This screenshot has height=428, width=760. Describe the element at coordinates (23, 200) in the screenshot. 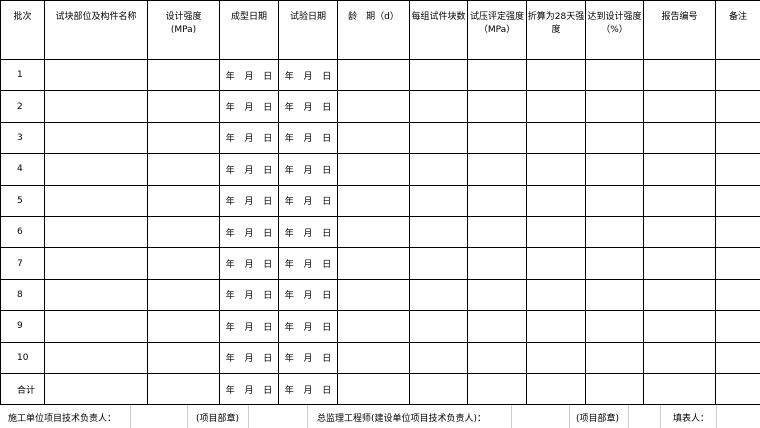

I see `batch-cell: 5` at that location.